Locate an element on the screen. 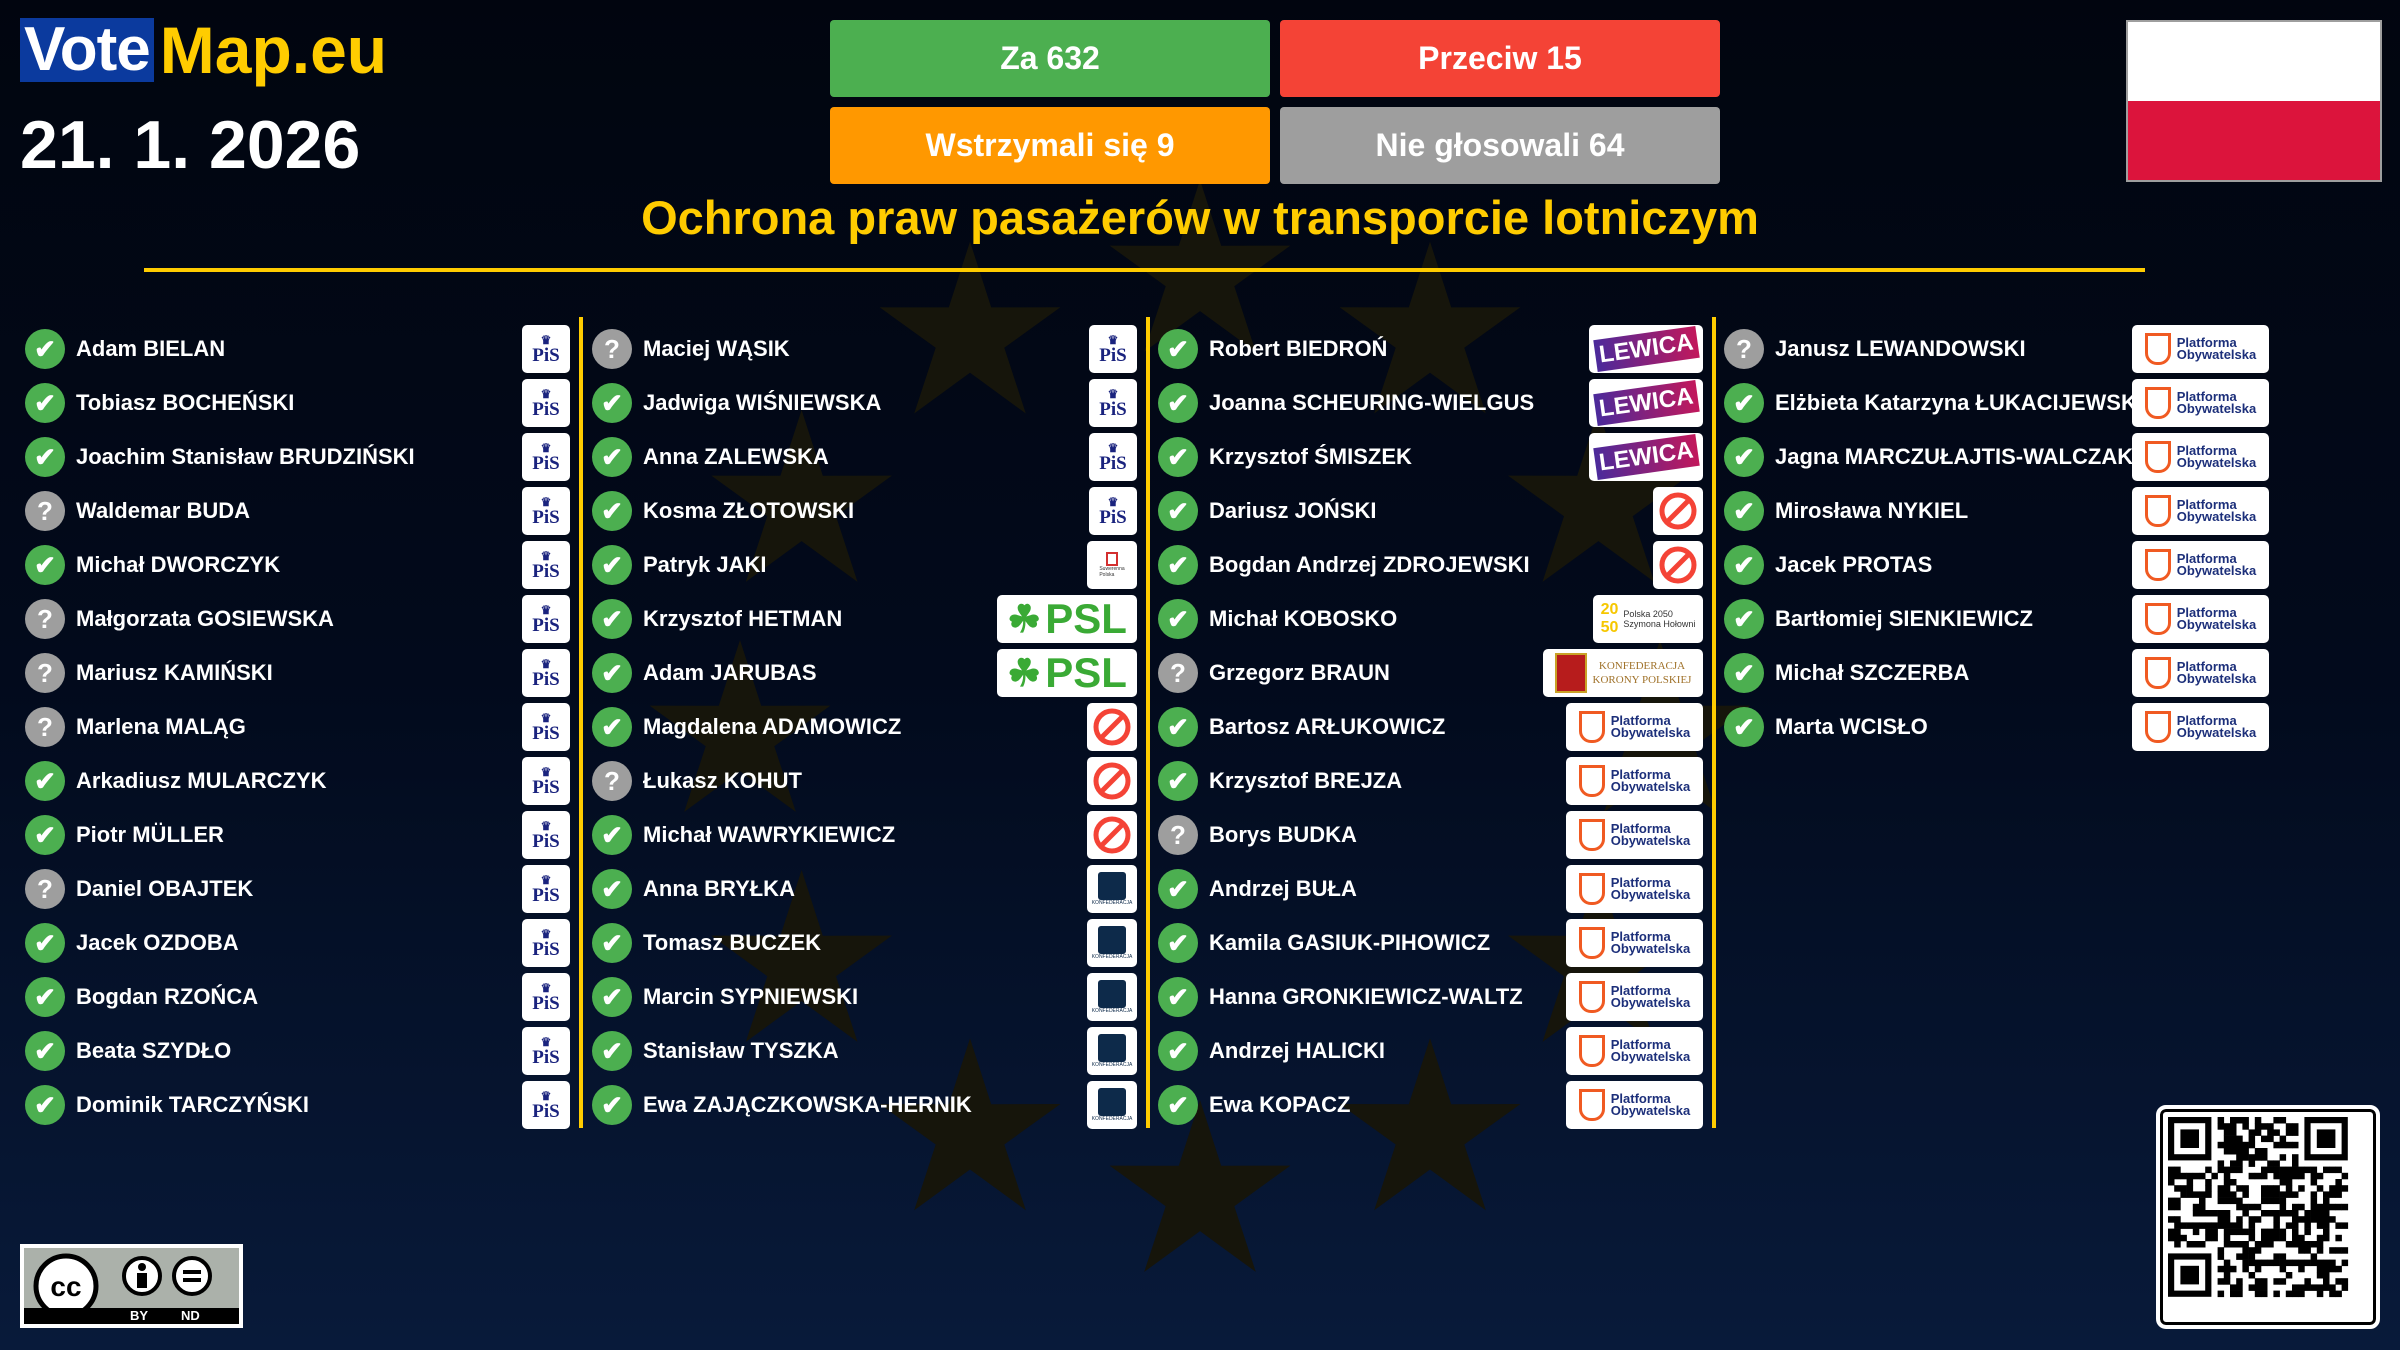 The image size is (2400, 1350). column-divider is located at coordinates (1714, 722).